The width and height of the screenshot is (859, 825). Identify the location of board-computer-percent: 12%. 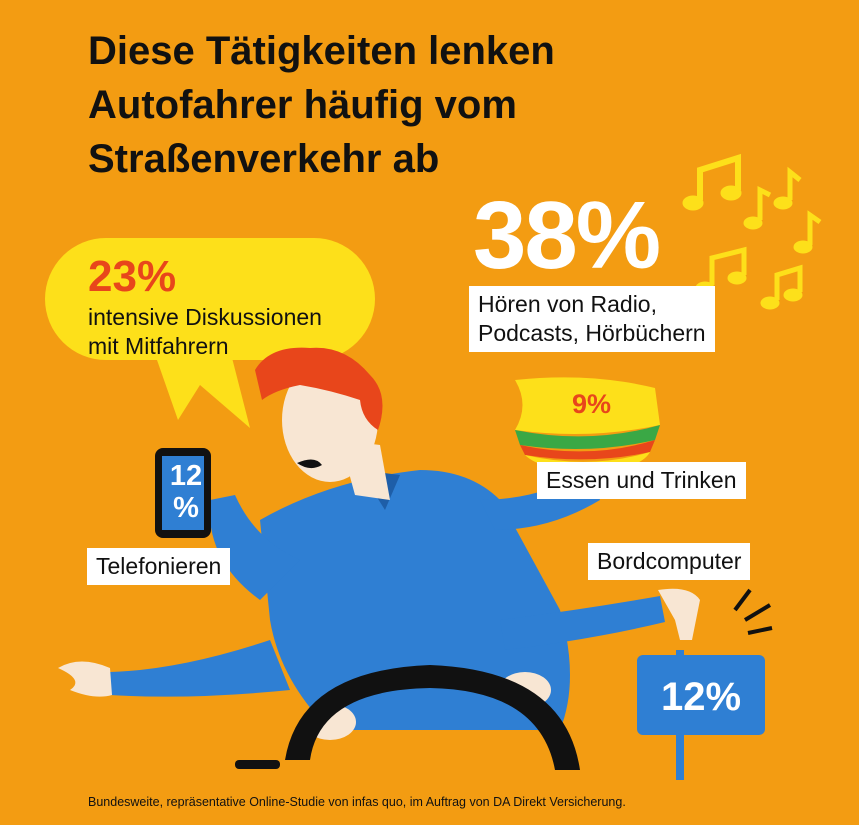
(701, 697).